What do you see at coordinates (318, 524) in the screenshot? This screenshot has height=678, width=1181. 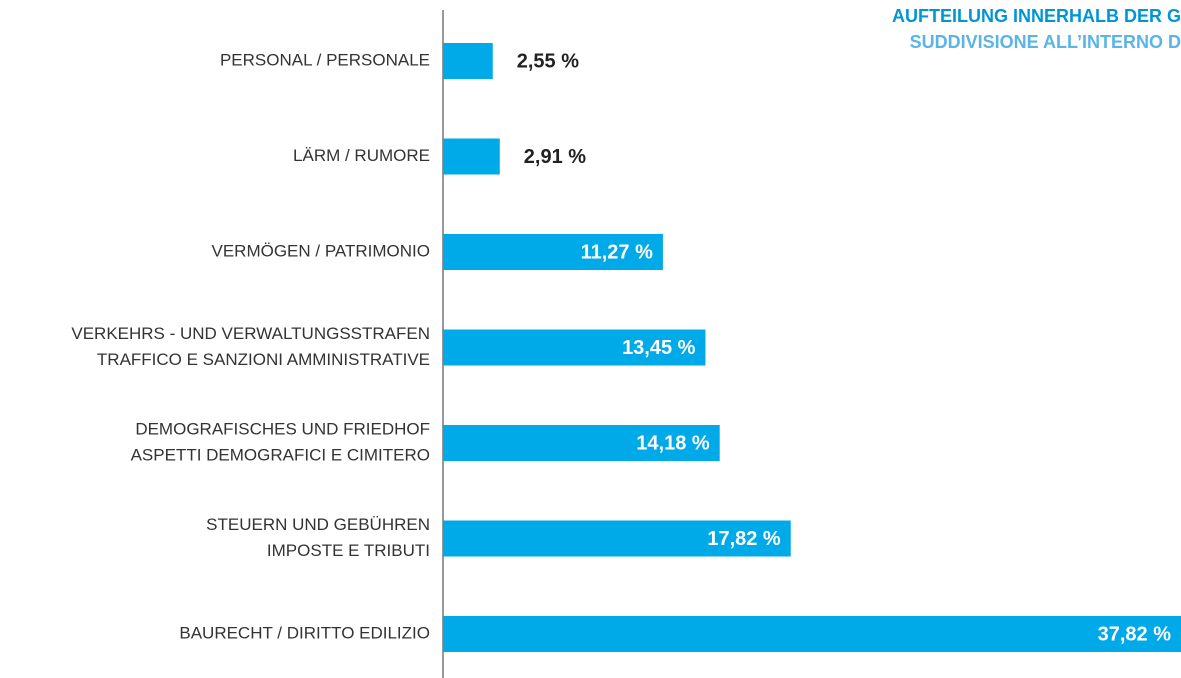 I see `category-label: STEUERN UND GEBÜHREN` at bounding box center [318, 524].